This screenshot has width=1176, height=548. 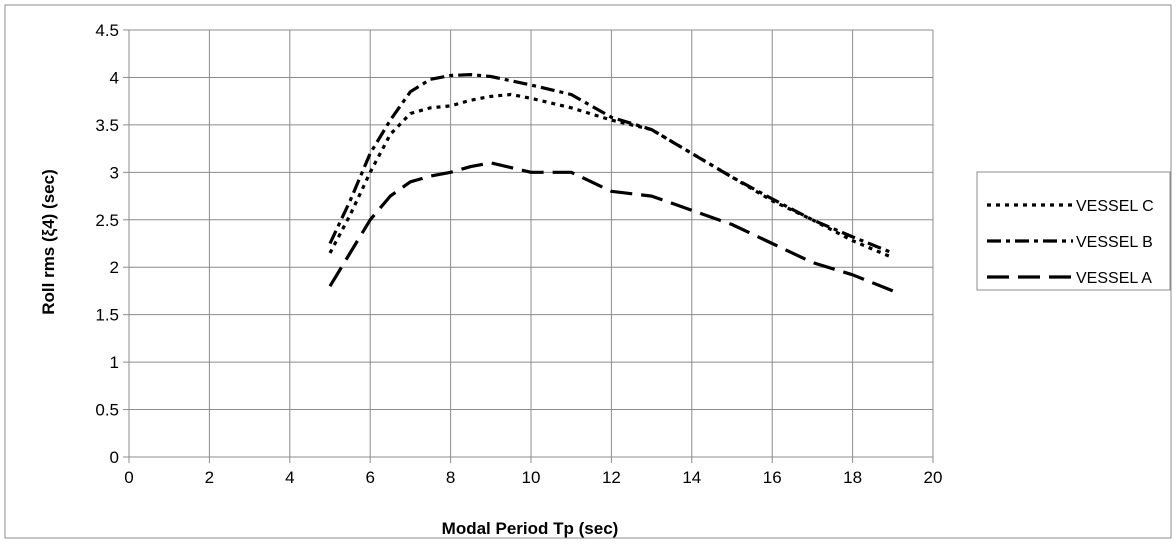 What do you see at coordinates (114, 267) in the screenshot?
I see `y-tick-label: 2` at bounding box center [114, 267].